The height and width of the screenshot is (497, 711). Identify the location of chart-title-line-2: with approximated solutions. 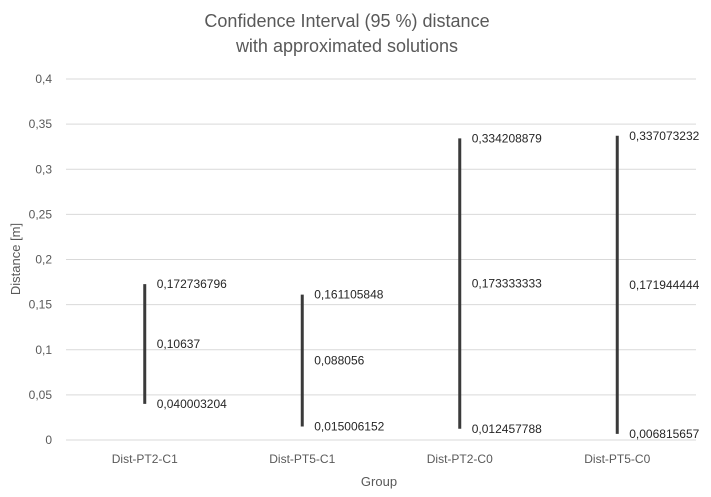
(346, 46).